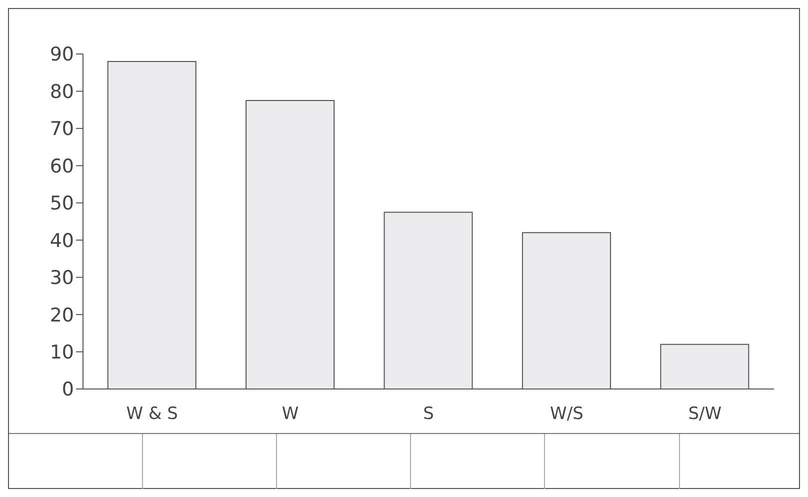 This screenshot has height=497, width=808. What do you see at coordinates (62, 129) in the screenshot?
I see `y-tick-label: 70` at bounding box center [62, 129].